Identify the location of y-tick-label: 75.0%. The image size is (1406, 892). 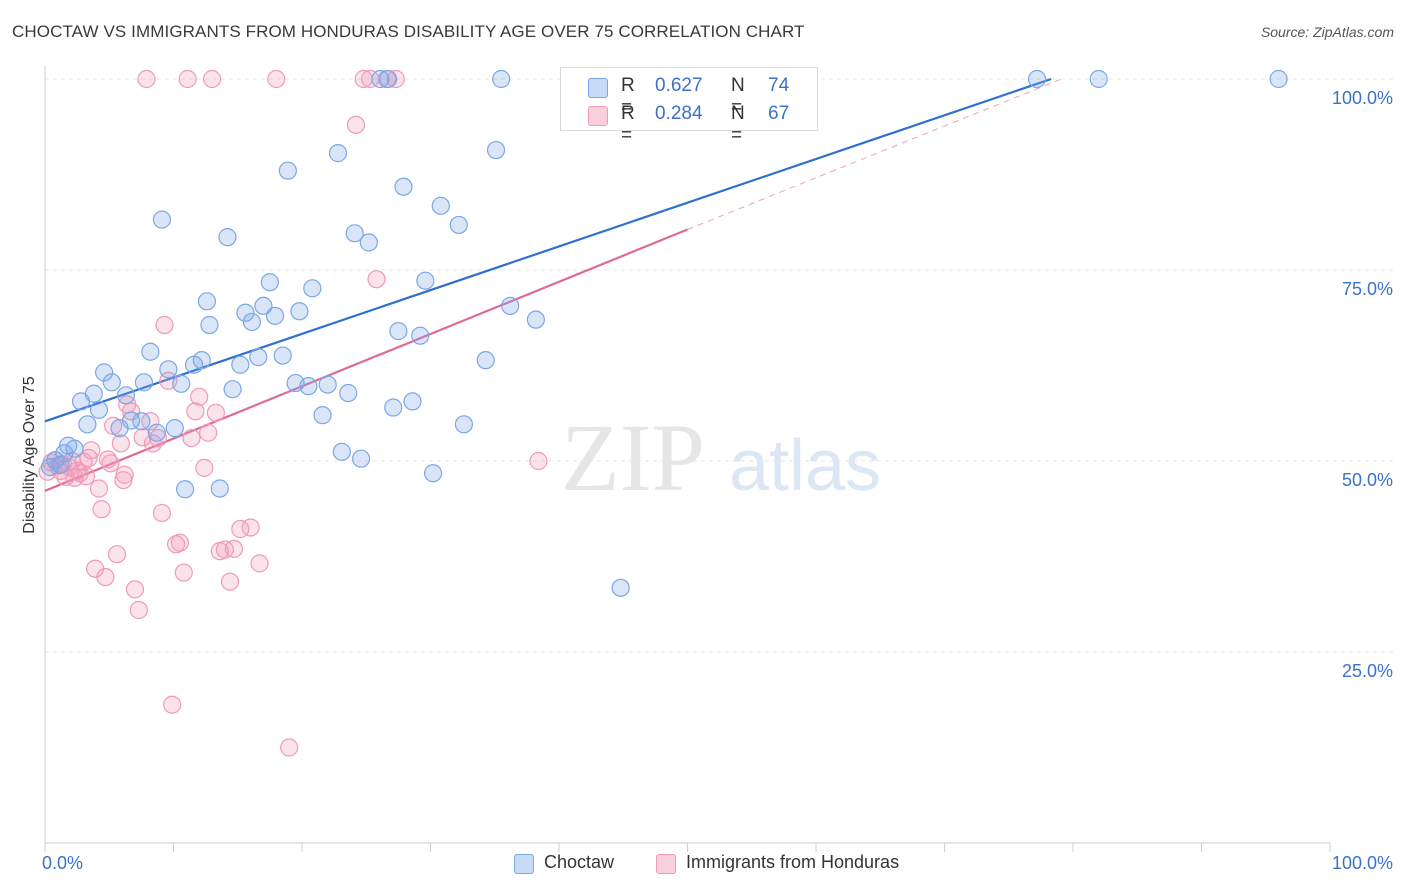
(1367, 289).